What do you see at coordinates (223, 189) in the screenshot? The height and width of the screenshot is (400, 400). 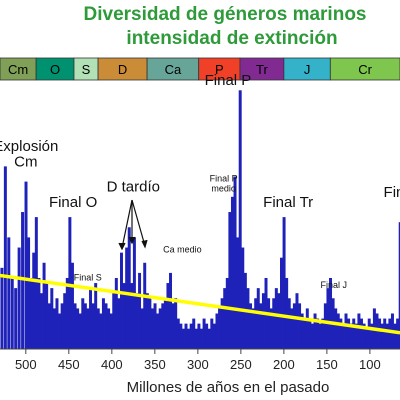 I see `annotation-label: medio` at bounding box center [223, 189].